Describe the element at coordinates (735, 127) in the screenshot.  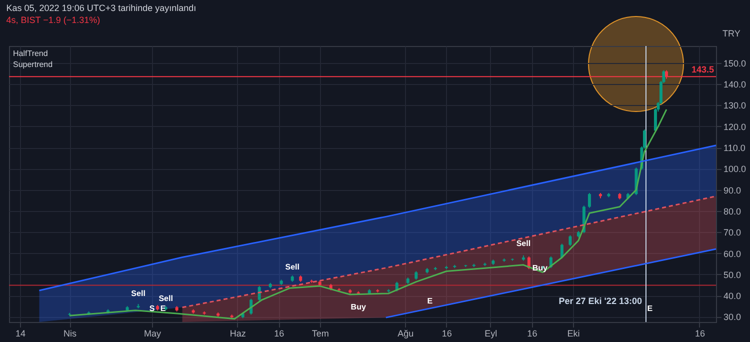
I see `y-tick-label: 120.0` at that location.